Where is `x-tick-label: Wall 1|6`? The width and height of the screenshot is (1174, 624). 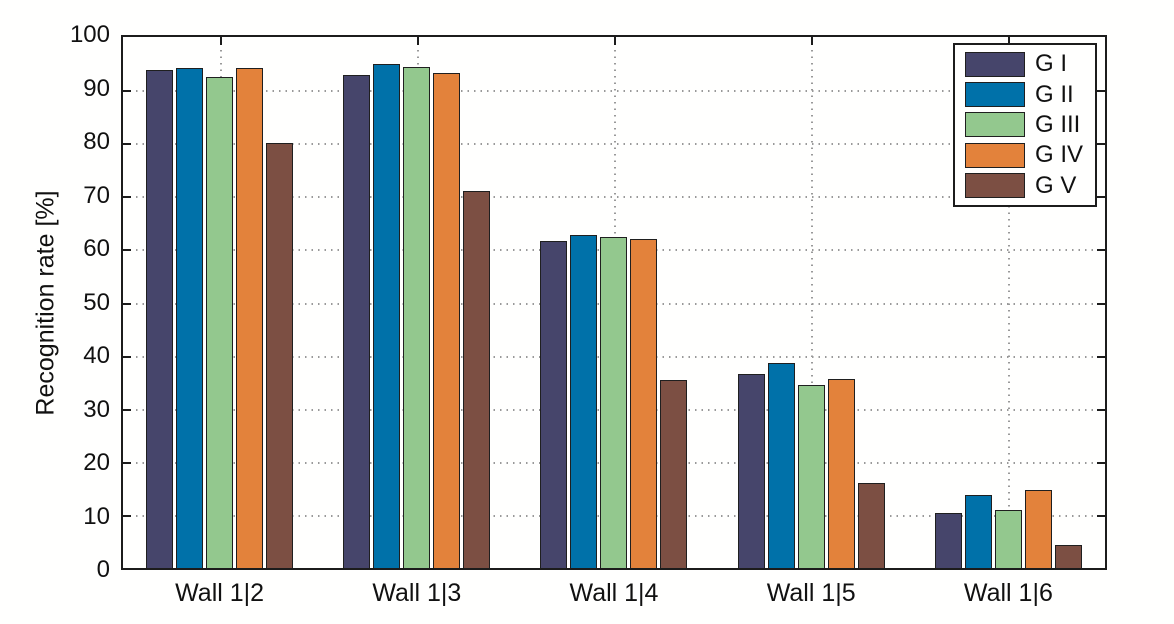
x-tick-label: Wall 1|6 is located at coordinates (1008, 593).